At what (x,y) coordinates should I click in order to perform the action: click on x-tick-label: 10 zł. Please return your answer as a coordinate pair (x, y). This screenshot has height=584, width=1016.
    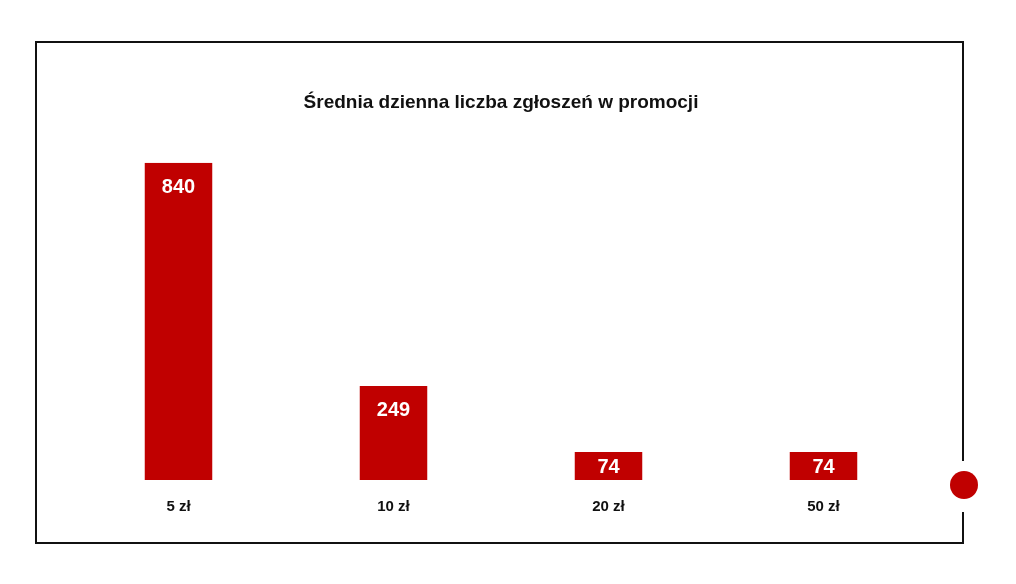
    Looking at the image, I should click on (394, 505).